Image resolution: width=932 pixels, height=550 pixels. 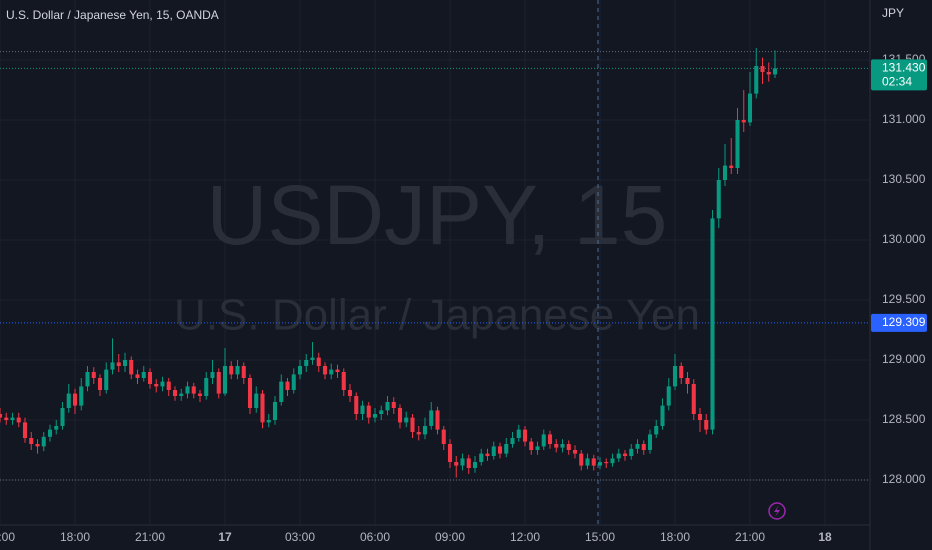 What do you see at coordinates (525, 537) in the screenshot?
I see `x-tick-label: 12:00` at bounding box center [525, 537].